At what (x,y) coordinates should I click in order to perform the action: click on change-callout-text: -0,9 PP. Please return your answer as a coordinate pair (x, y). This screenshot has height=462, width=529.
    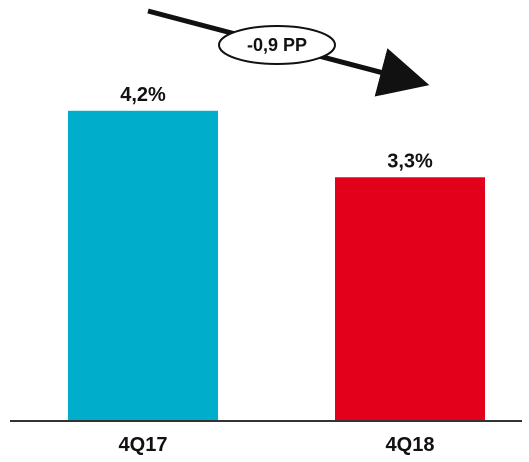
    Looking at the image, I should click on (277, 45).